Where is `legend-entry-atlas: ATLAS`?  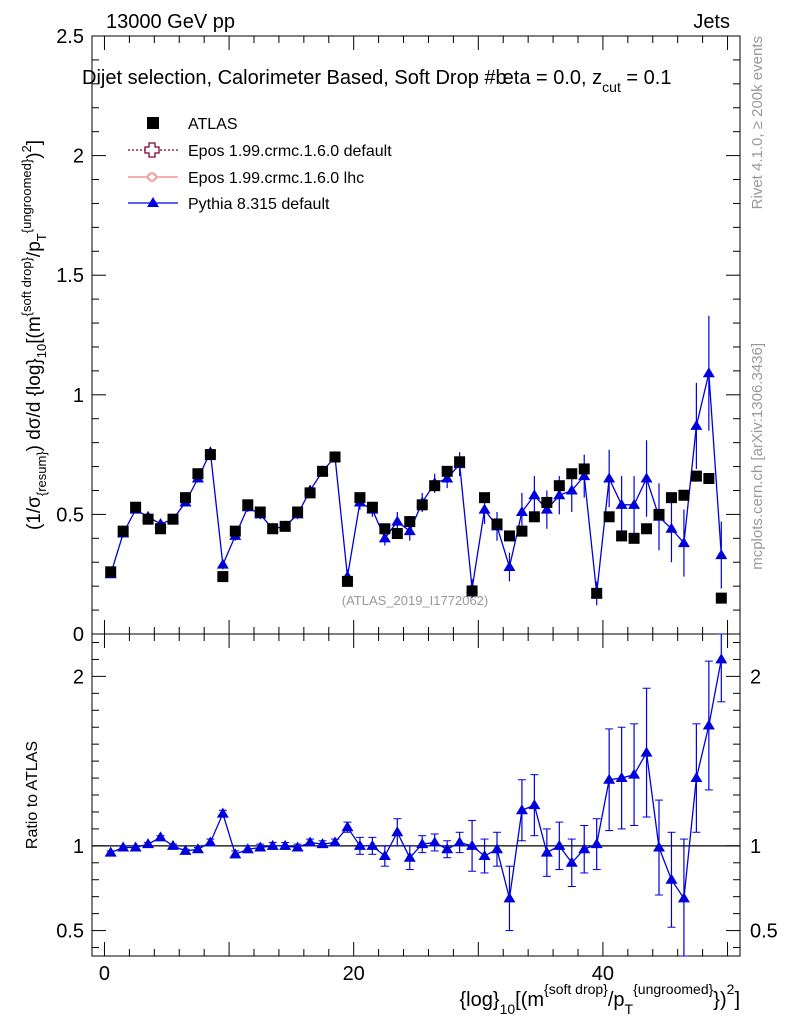
legend-entry-atlas: ATLAS is located at coordinates (192, 124).